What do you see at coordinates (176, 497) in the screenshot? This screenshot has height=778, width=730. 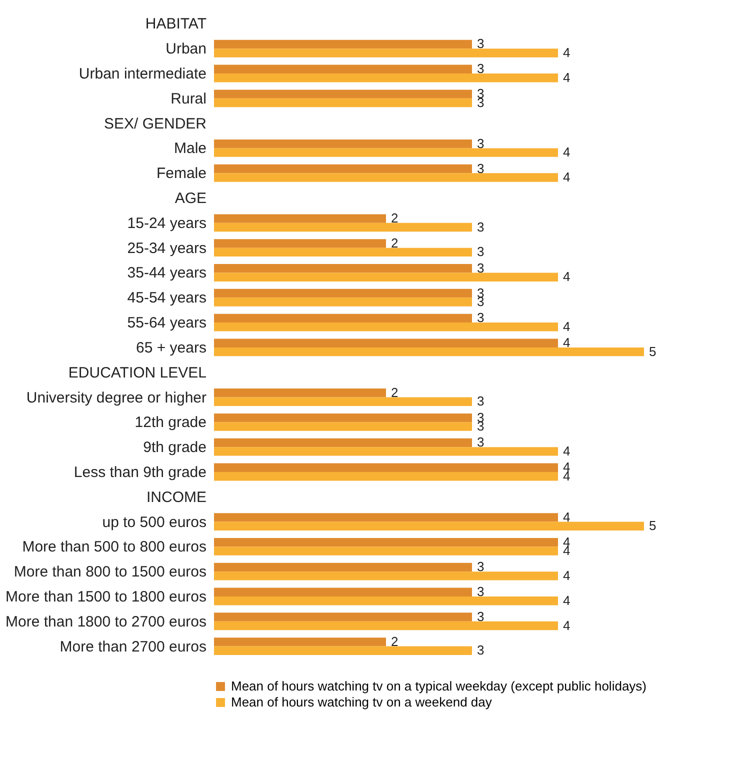 I see `y-tick-label: INCOME` at bounding box center [176, 497].